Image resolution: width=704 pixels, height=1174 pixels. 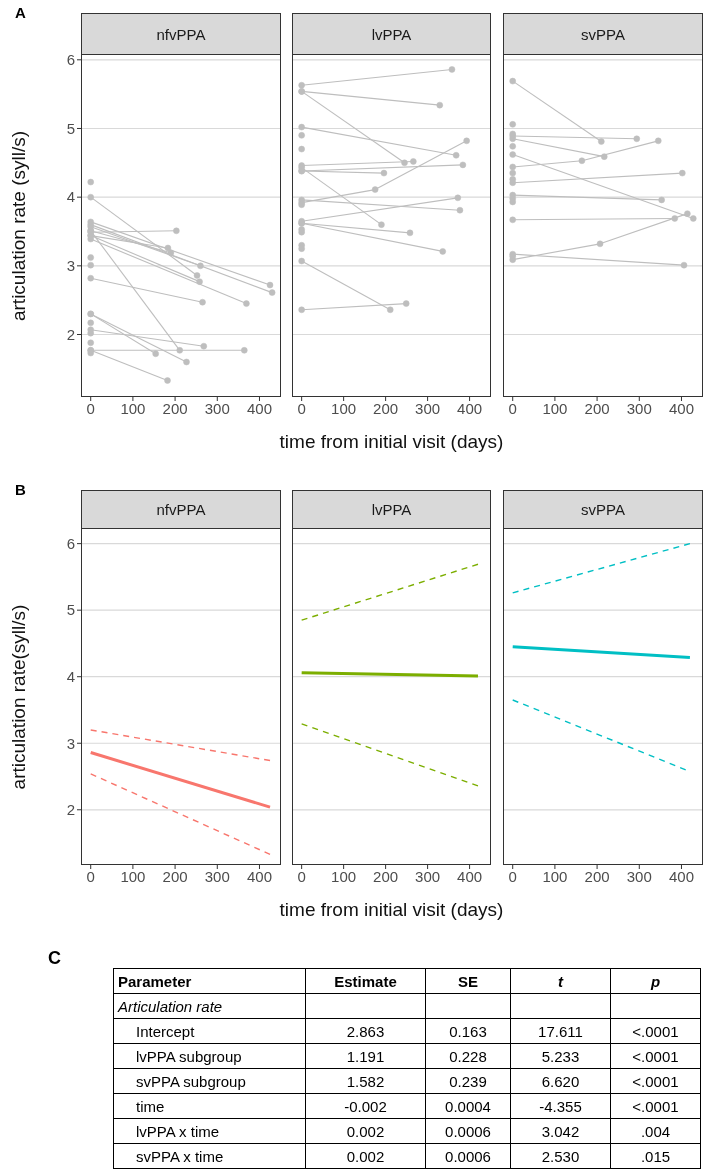 I want to click on text: -0.002, so click(x=365, y=1106).